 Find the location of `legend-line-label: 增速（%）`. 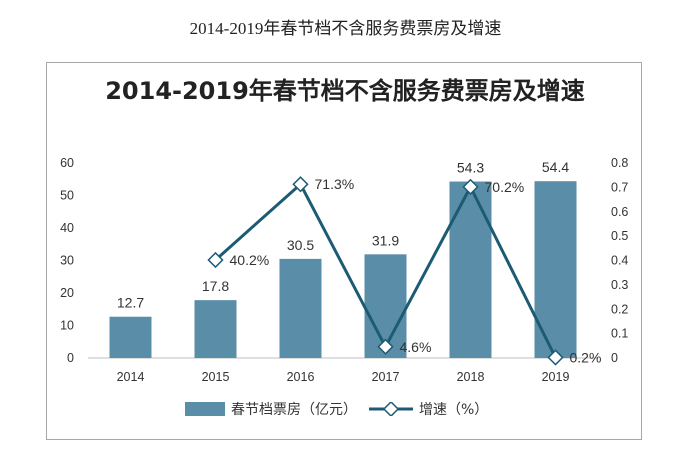

legend-line-label: 增速（%） is located at coordinates (454, 410).